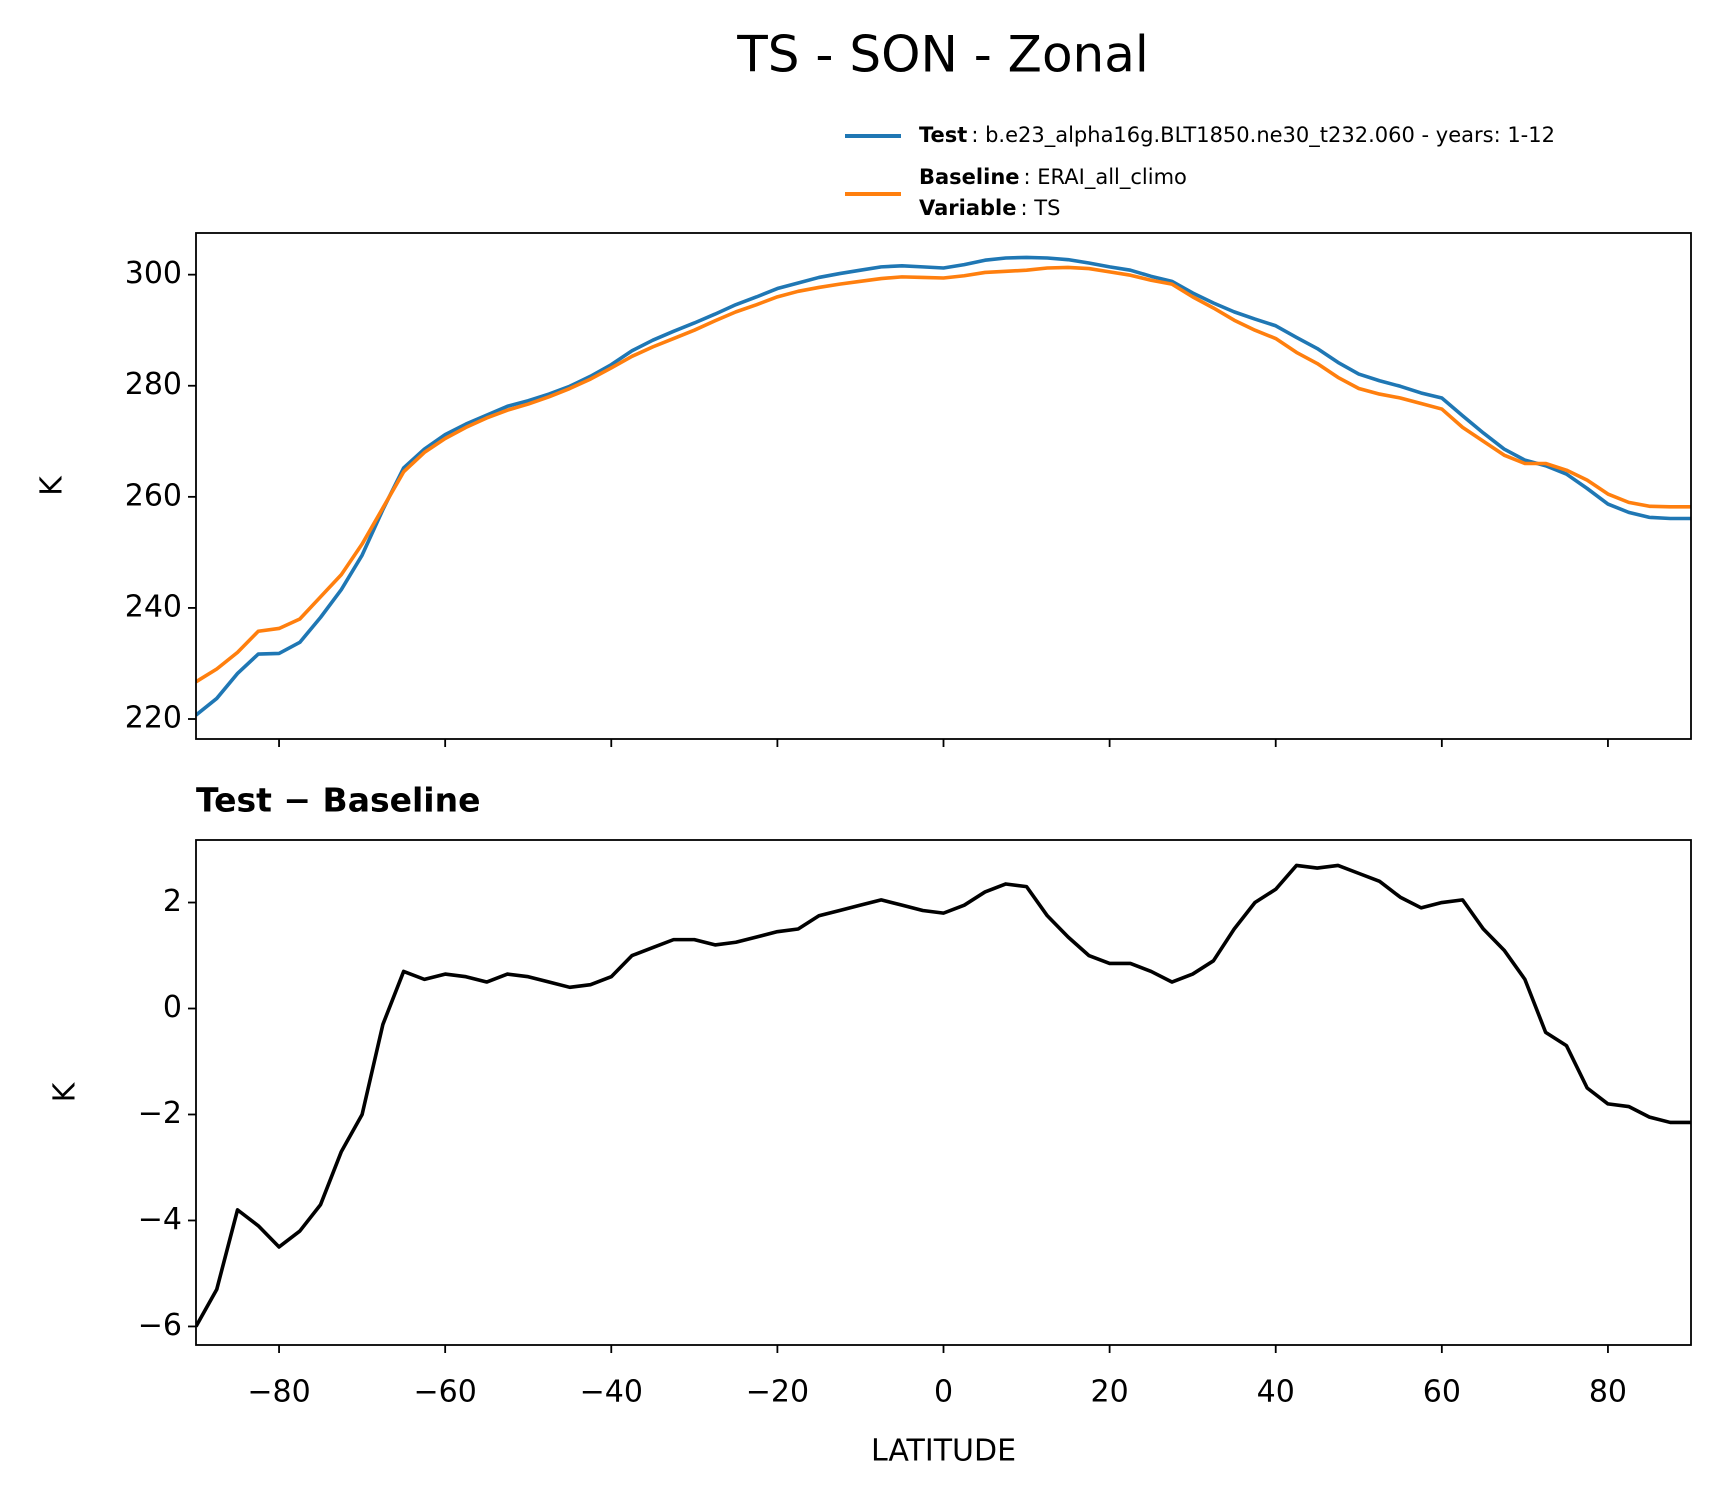 The image size is (1713, 1496). Describe the element at coordinates (611, 1392) in the screenshot. I see `x-tick-label: −40` at that location.